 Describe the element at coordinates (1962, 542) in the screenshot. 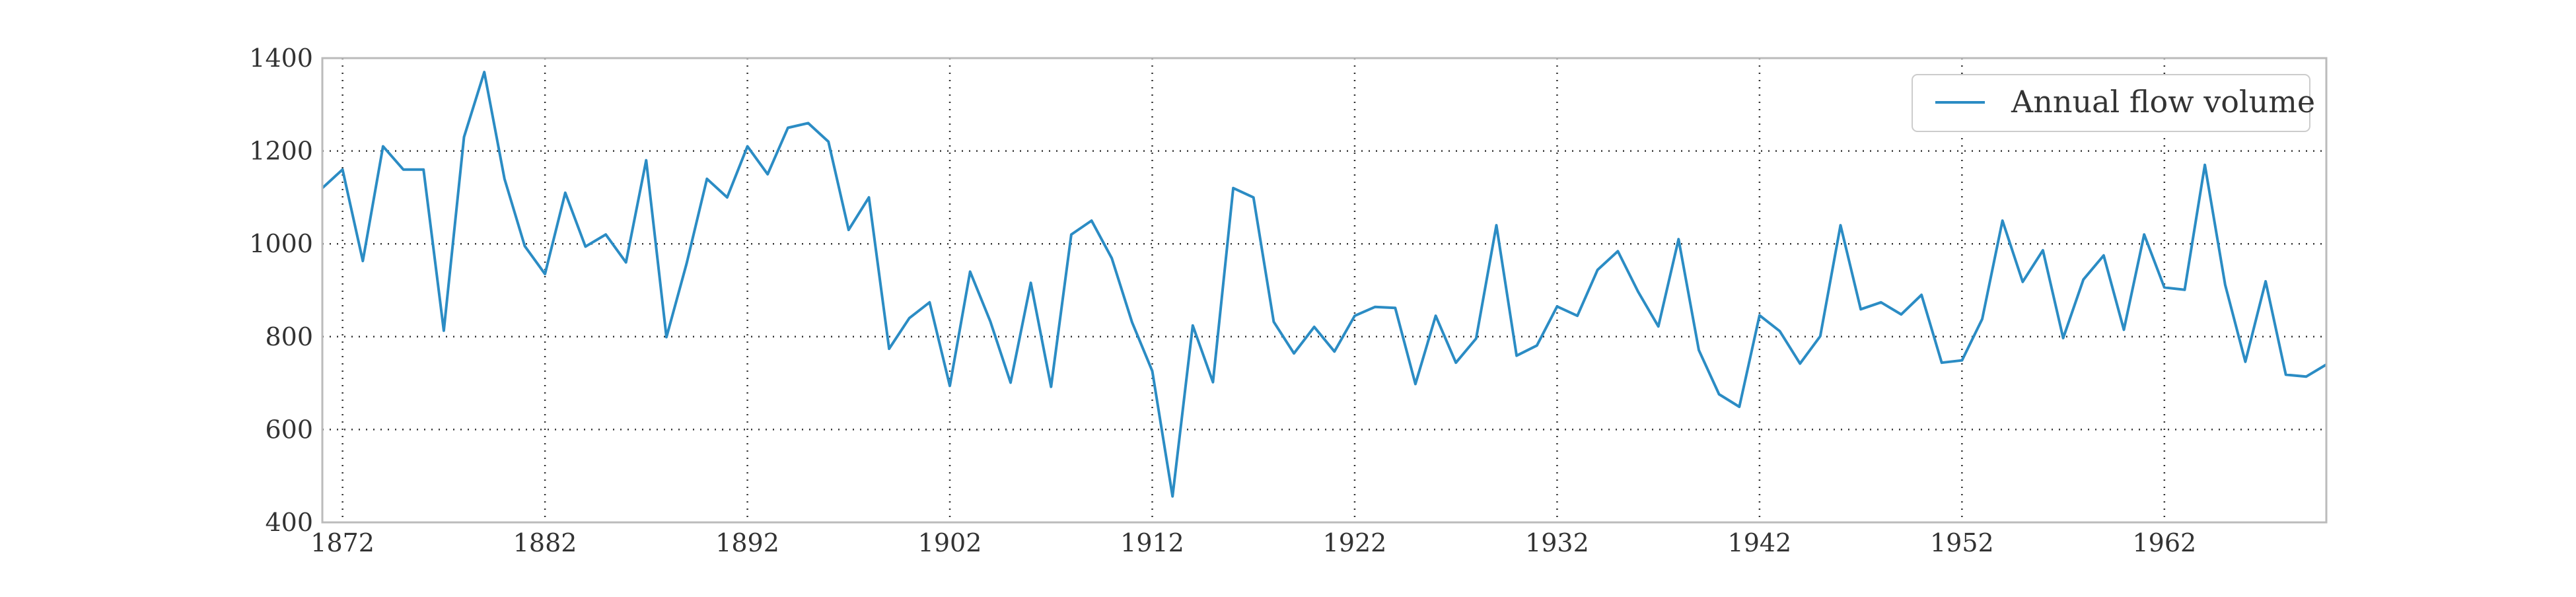

I see `x-tick-label: 1952` at that location.